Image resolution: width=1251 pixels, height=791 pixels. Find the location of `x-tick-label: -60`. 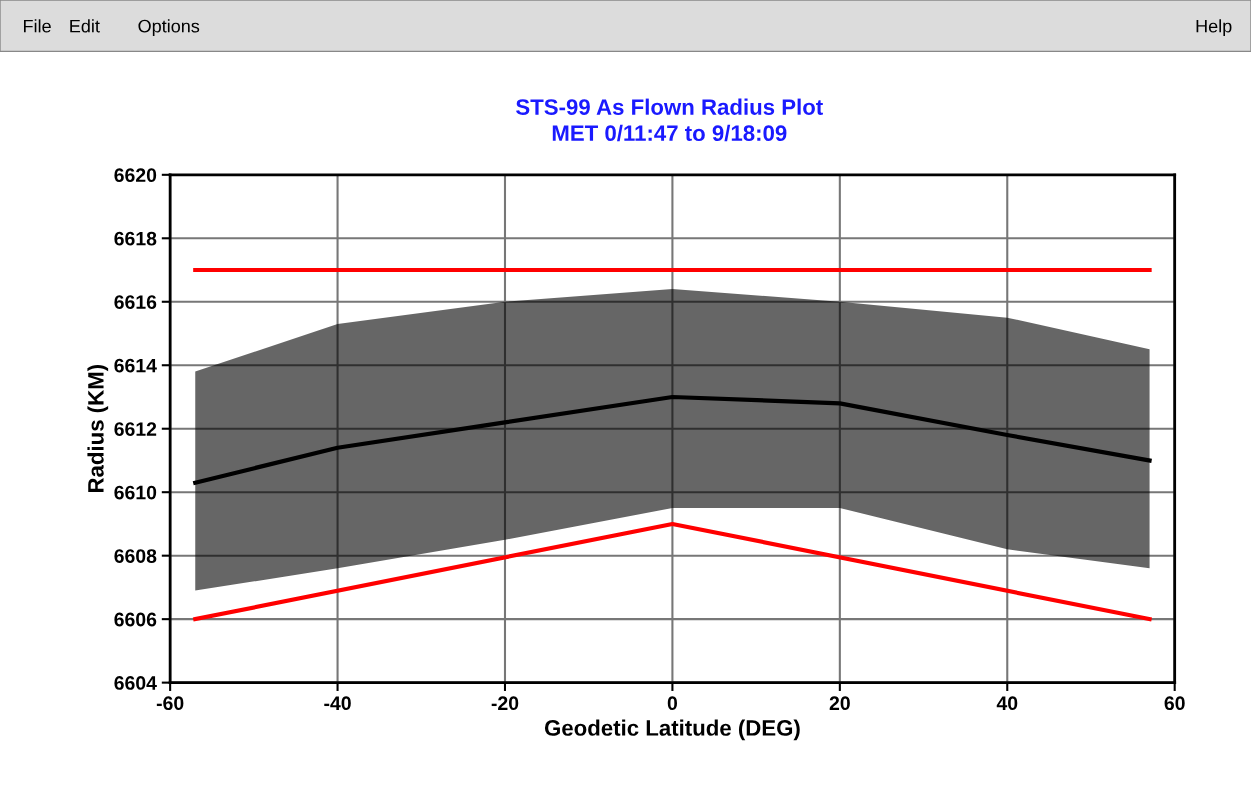

x-tick-label: -60 is located at coordinates (170, 703).